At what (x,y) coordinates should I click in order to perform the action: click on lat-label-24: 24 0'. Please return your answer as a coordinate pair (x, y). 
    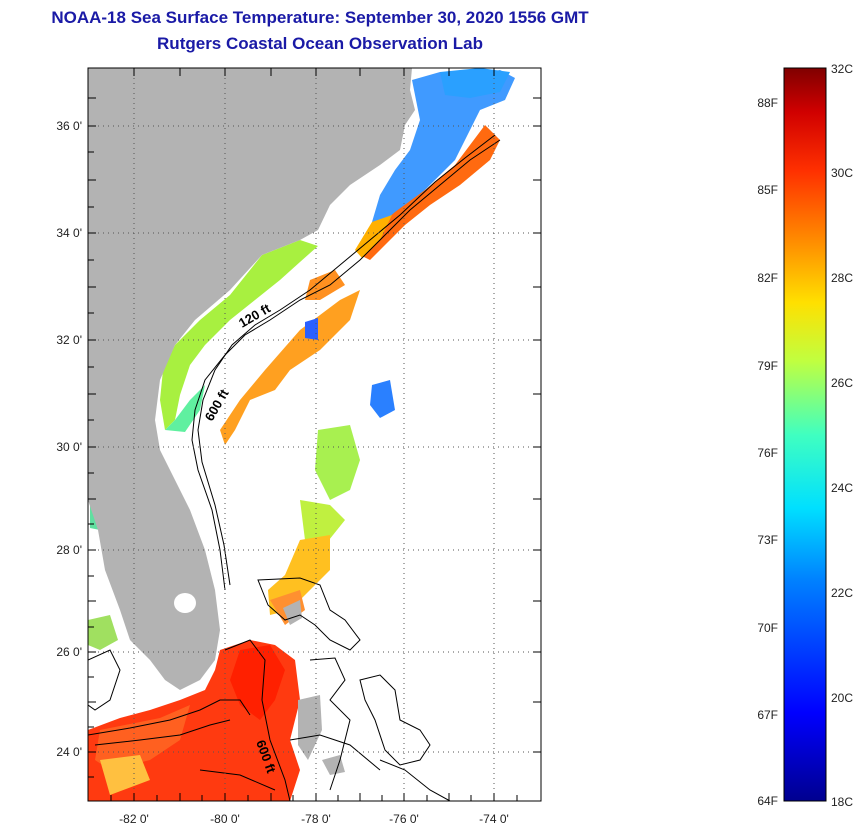
    Looking at the image, I should click on (69, 752).